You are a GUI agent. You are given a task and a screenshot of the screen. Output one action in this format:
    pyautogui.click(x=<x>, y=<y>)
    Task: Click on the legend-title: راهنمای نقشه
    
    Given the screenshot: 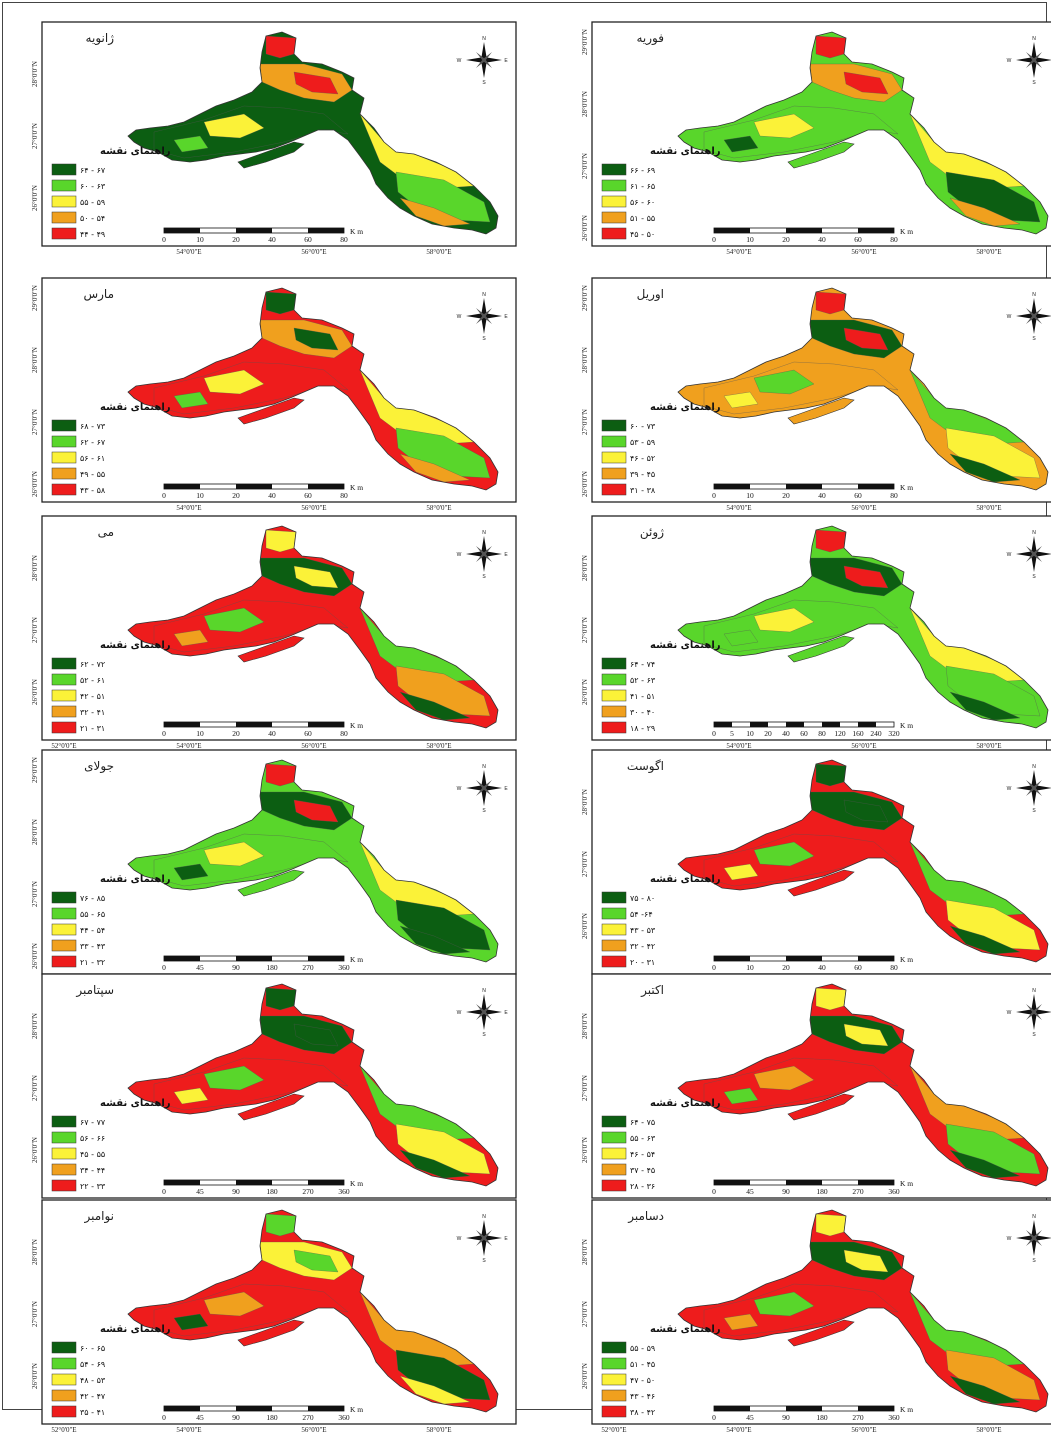 What is the action you would take?
    pyautogui.click(x=135, y=407)
    